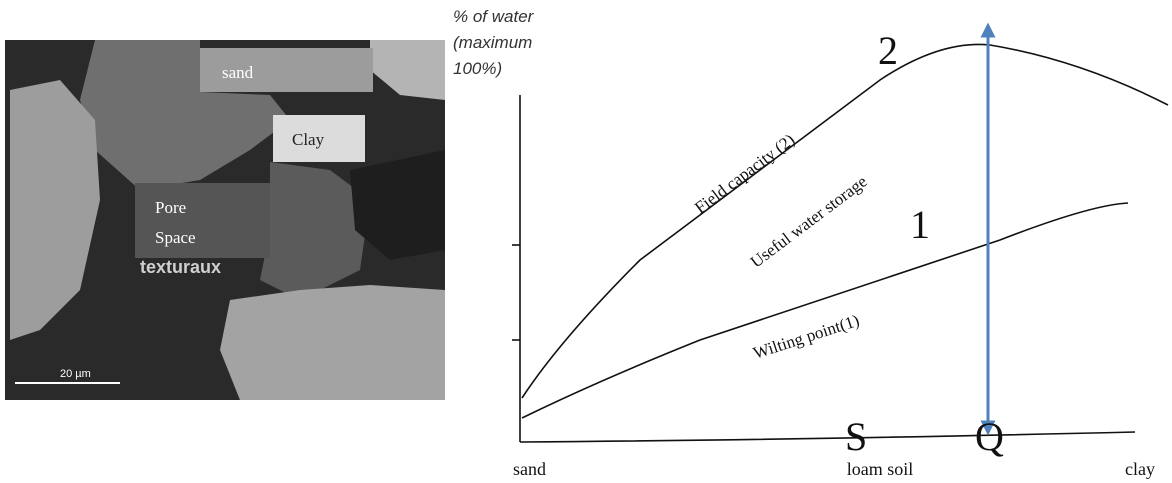  What do you see at coordinates (75, 374) in the screenshot?
I see `scale-label: 20 µm` at bounding box center [75, 374].